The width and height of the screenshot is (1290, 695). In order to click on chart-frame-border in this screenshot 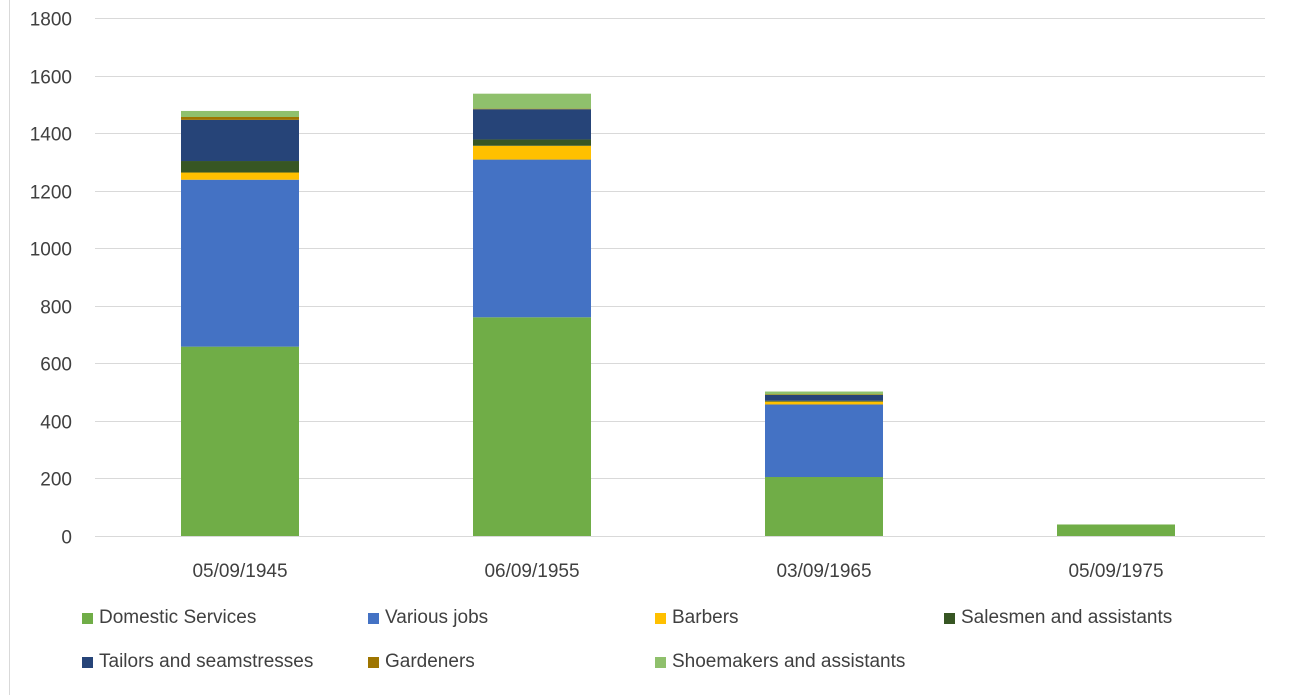, I will do `click(9, 347)`.